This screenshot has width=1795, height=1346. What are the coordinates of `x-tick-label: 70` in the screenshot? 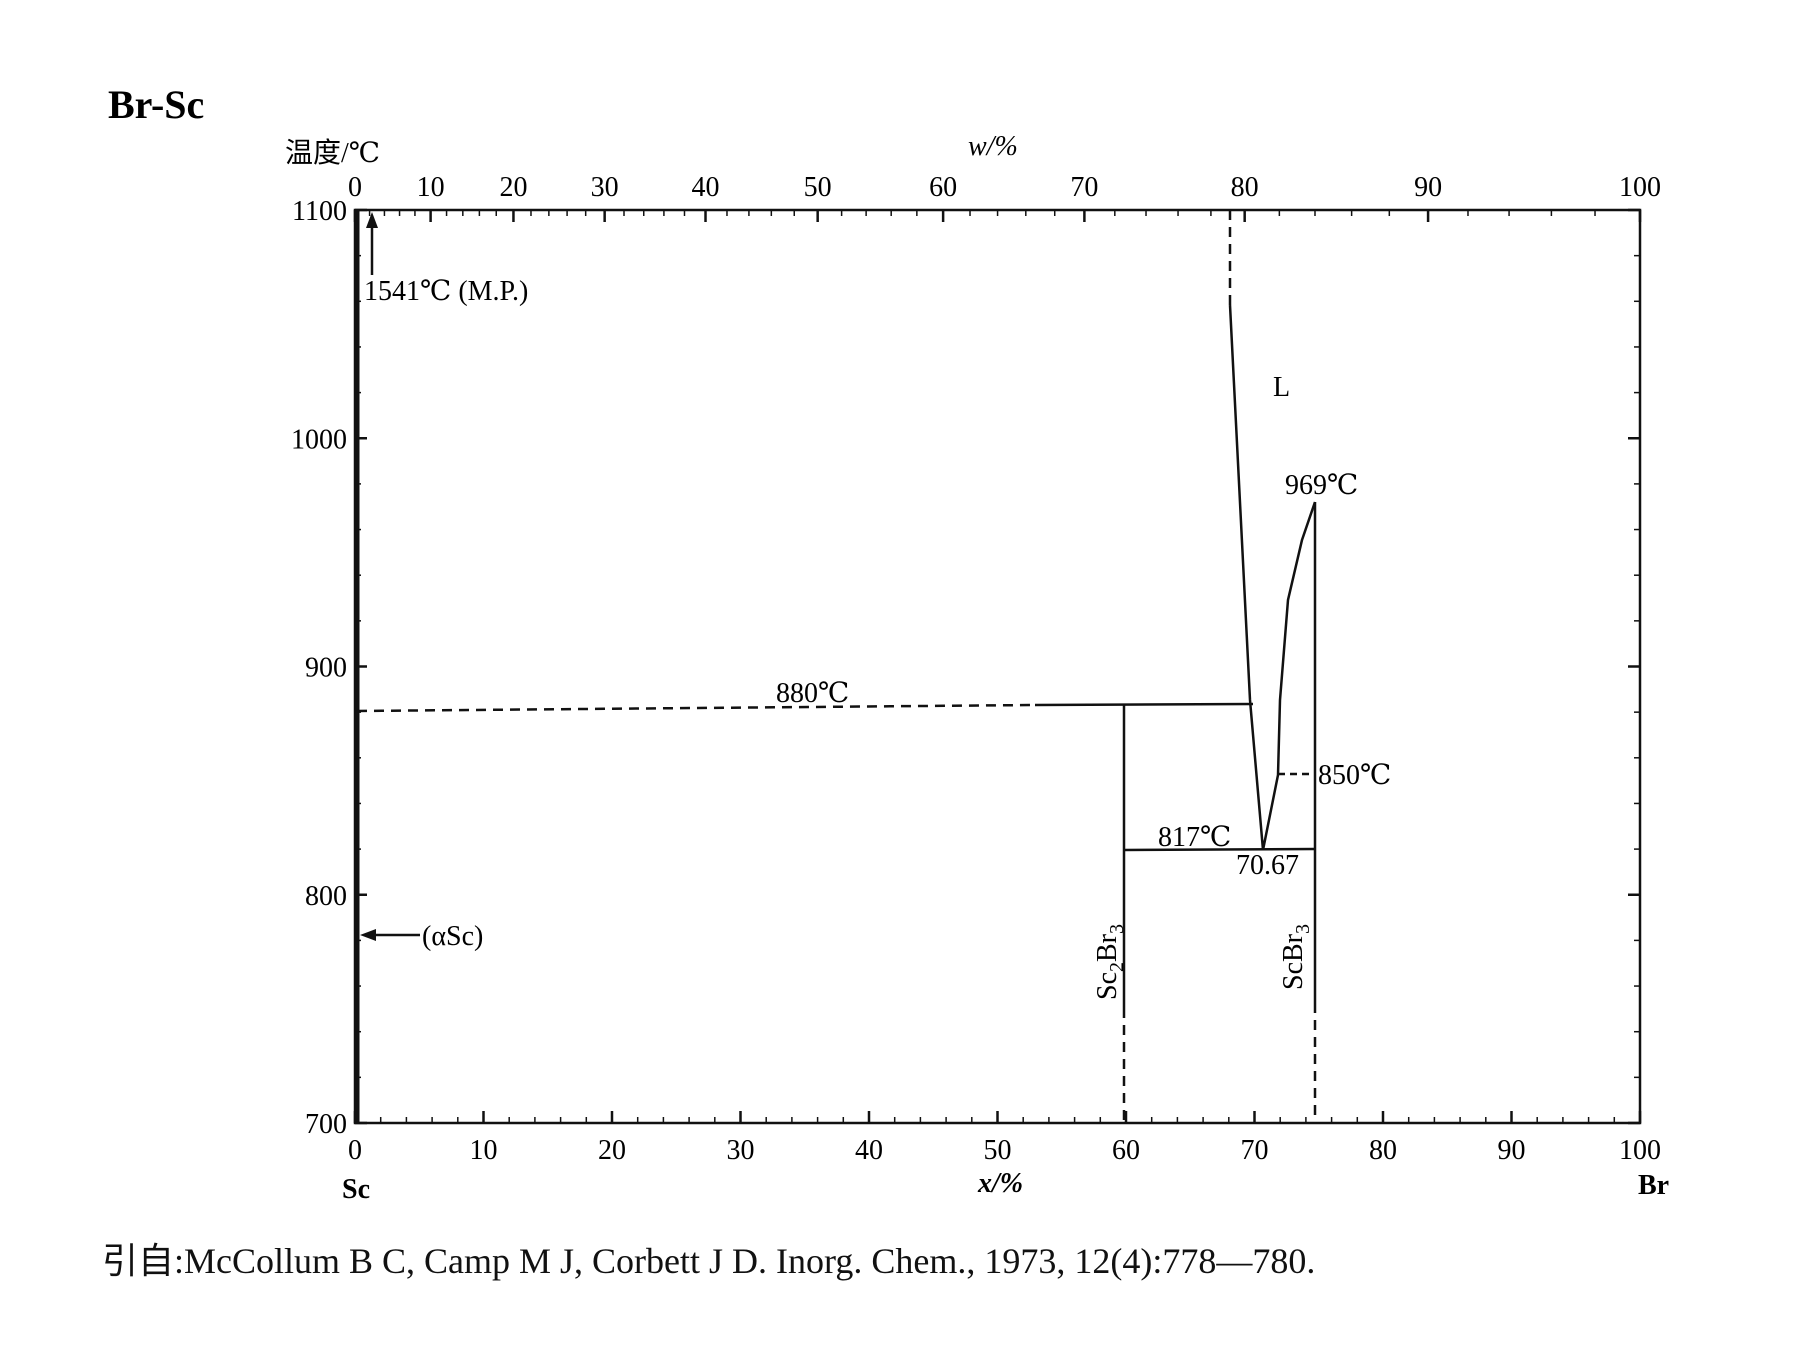 It's located at (1255, 1150).